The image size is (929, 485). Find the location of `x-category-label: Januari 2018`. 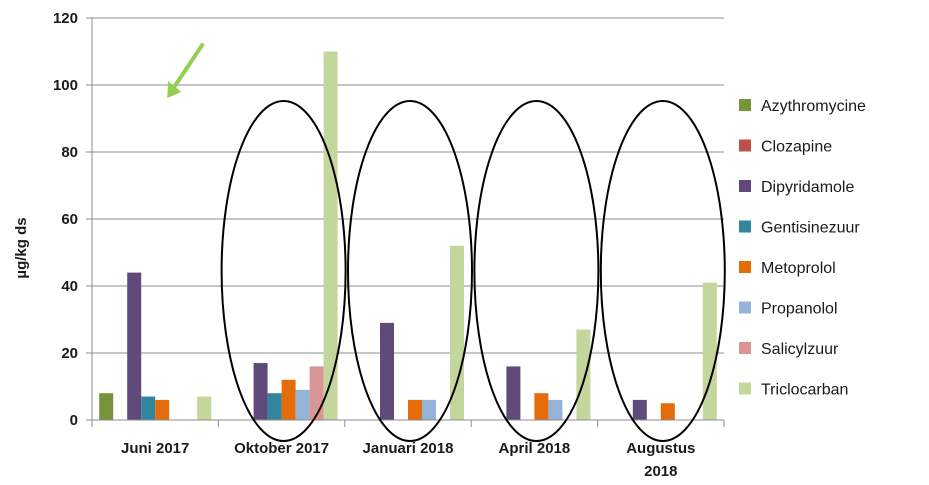

x-category-label: Januari 2018 is located at coordinates (408, 448).